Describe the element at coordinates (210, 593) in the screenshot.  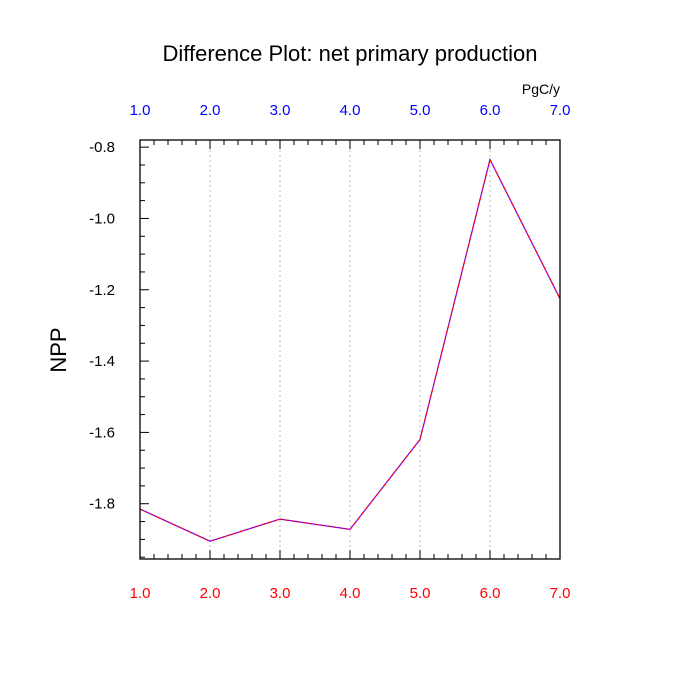
I see `x-tick-label-bottom: 2.0` at that location.